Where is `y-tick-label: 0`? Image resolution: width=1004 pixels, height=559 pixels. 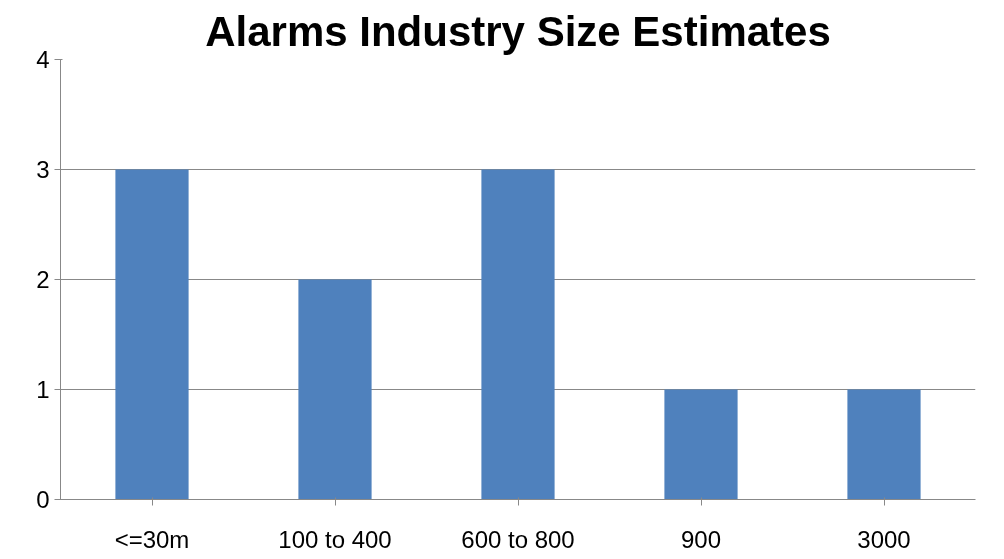
y-tick-label: 0 is located at coordinates (43, 499).